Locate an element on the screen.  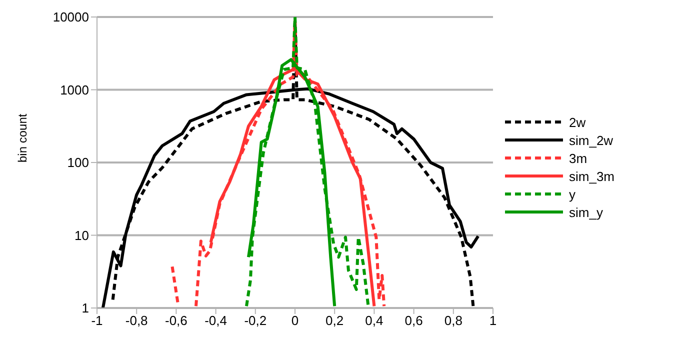
y-axis-title: bin count is located at coordinates (22, 137).